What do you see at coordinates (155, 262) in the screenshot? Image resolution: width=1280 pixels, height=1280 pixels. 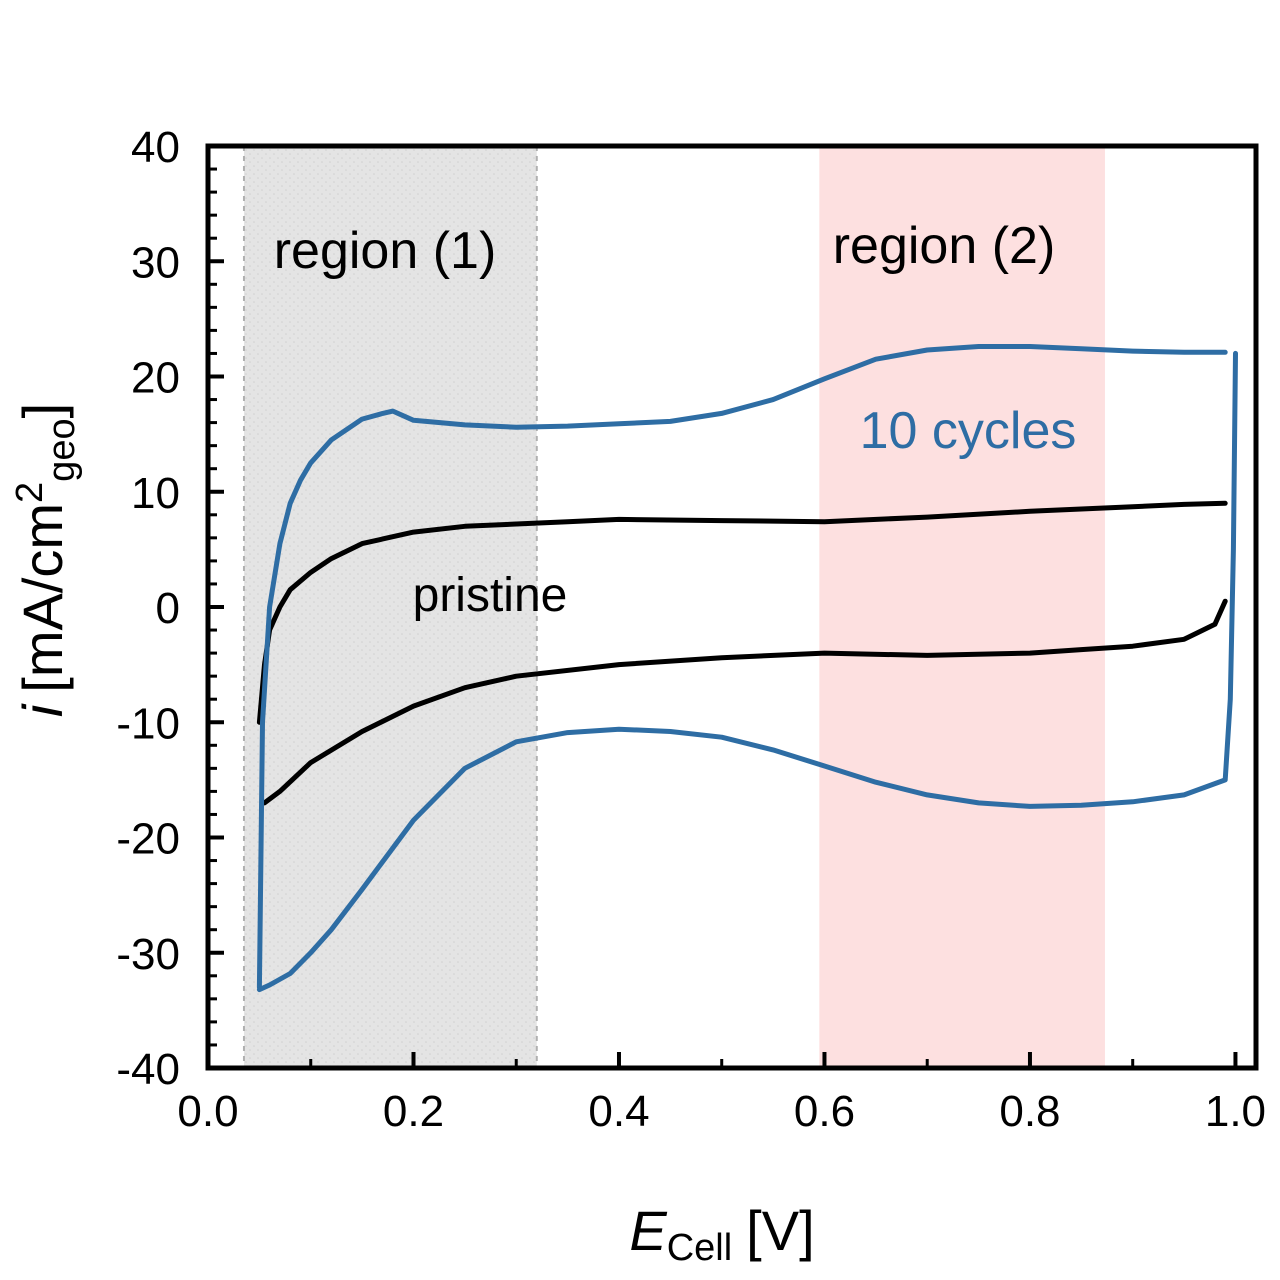 I see `y-tick-label: 30` at bounding box center [155, 262].